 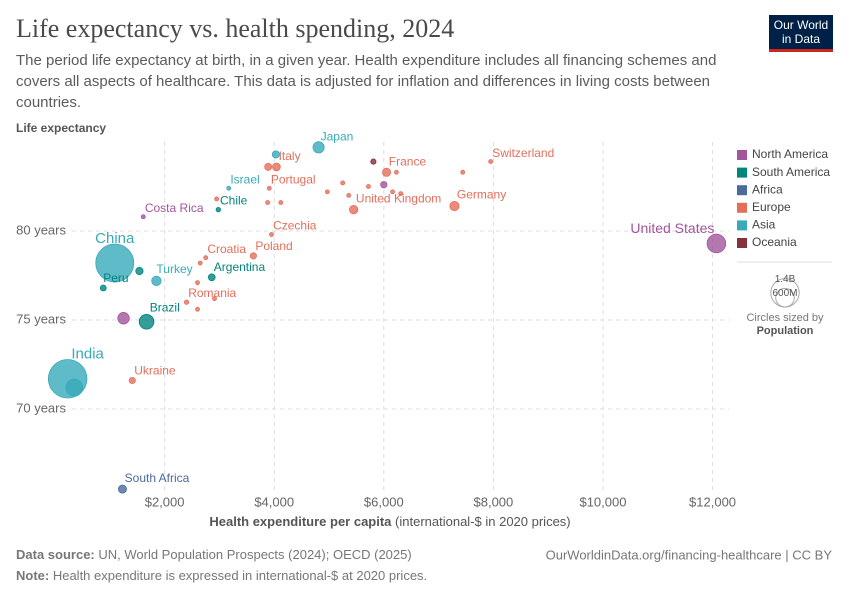 I want to click on x-tick-label: $2,000, so click(x=165, y=501).